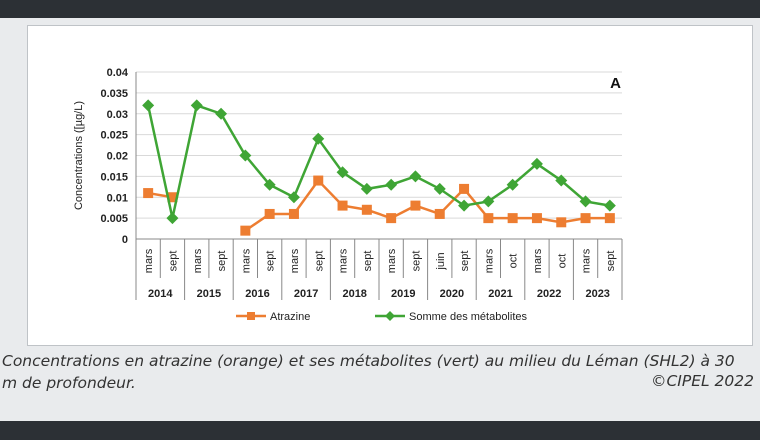 The height and width of the screenshot is (440, 760). What do you see at coordinates (597, 294) in the screenshot?
I see `year-label: 2023` at bounding box center [597, 294].